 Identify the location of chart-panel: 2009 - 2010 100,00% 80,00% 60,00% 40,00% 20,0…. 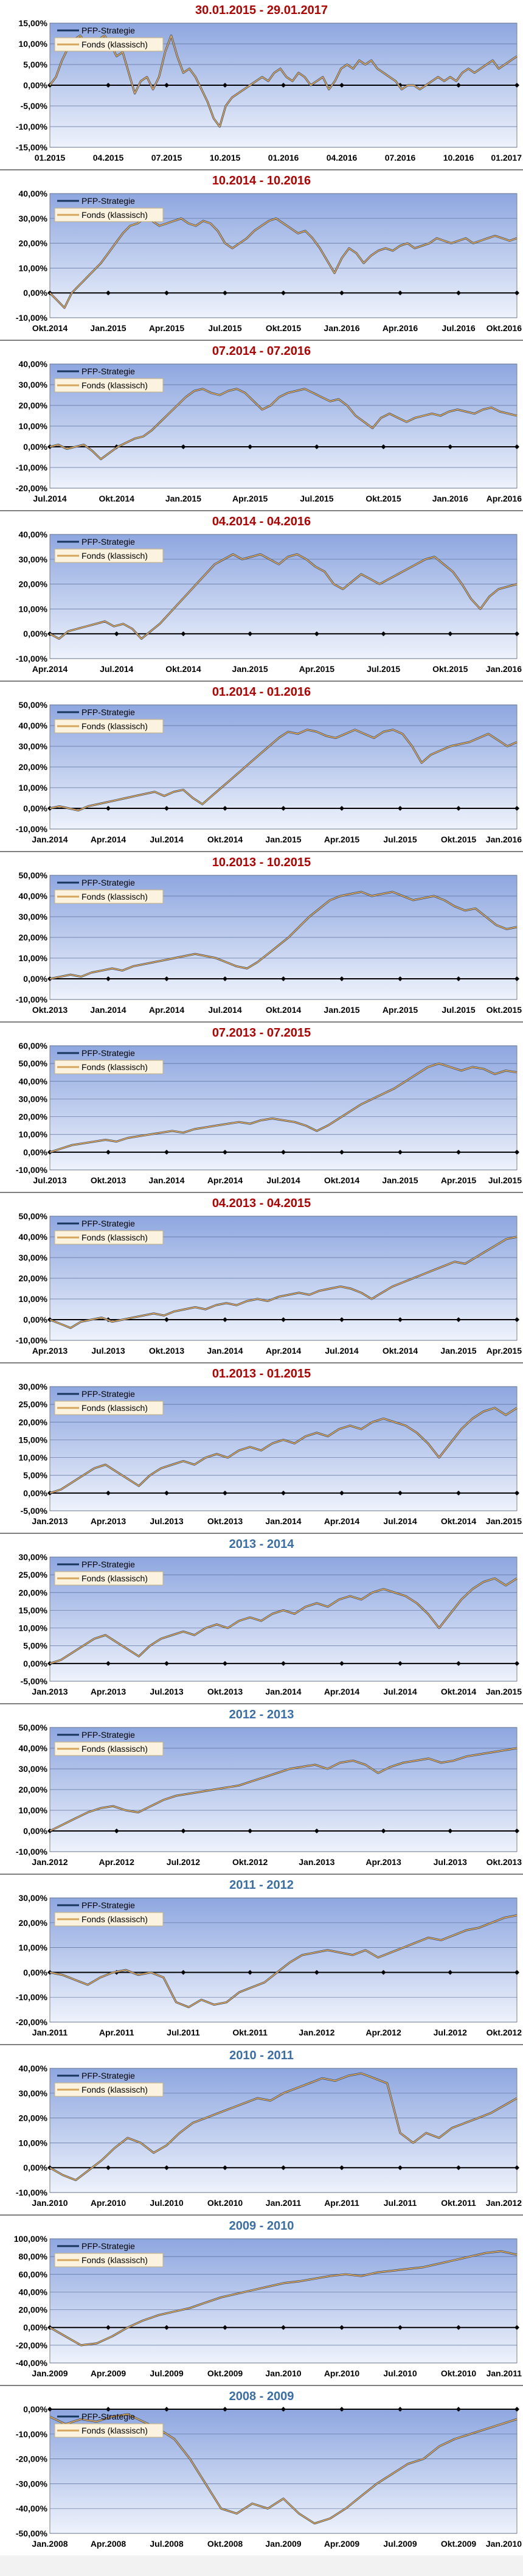
(261, 2300).